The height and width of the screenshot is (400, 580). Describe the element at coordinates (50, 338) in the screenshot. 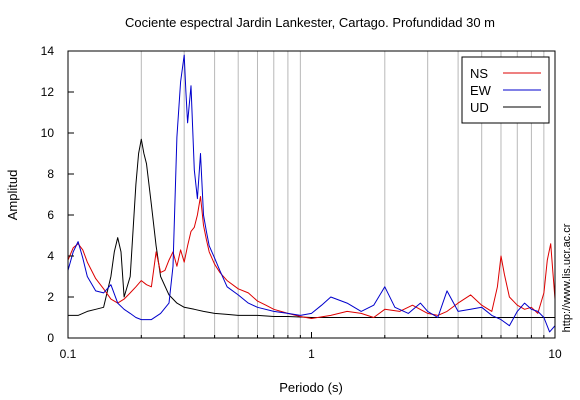

I see `y-tick-label: 0` at that location.